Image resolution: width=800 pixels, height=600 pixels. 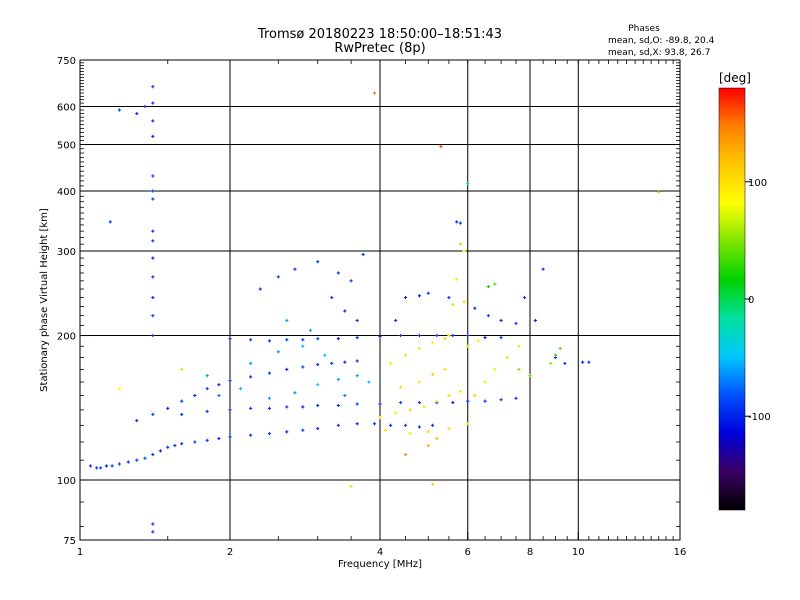 I want to click on colorbar-tick-label: -100, so click(x=759, y=417).